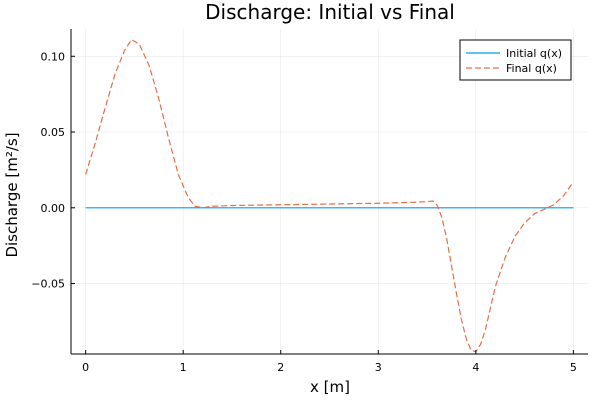 The image size is (600, 400). What do you see at coordinates (378, 367) in the screenshot?
I see `x-tick-label: 3` at bounding box center [378, 367].